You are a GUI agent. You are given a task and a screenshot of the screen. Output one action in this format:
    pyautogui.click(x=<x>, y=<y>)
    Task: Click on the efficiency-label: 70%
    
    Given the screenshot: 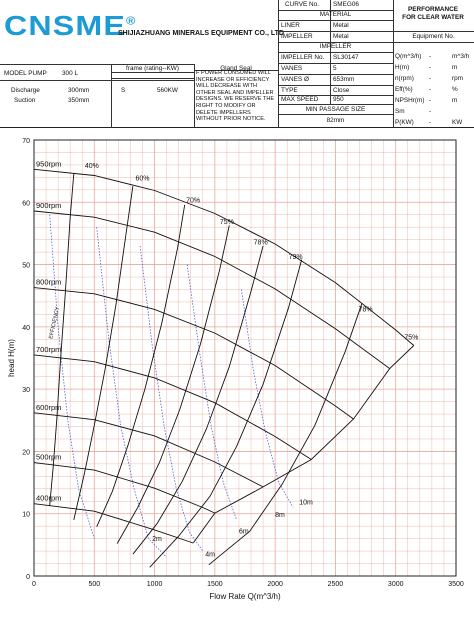 What is the action you would take?
    pyautogui.click(x=193, y=200)
    